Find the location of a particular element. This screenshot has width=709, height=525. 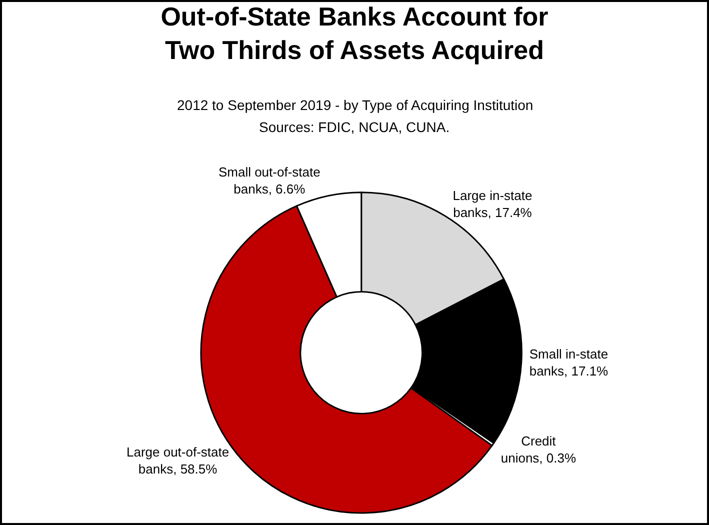

slice-label: Large in-state banks, 17.4% is located at coordinates (492, 204).